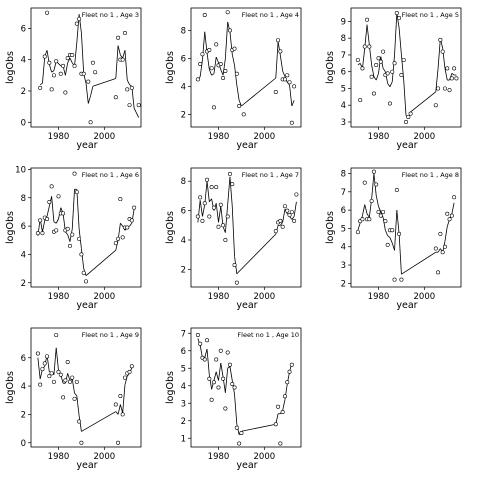  What do you see at coordinates (23, 123) in the screenshot?
I see `y-tick-label: 0` at bounding box center [23, 123].